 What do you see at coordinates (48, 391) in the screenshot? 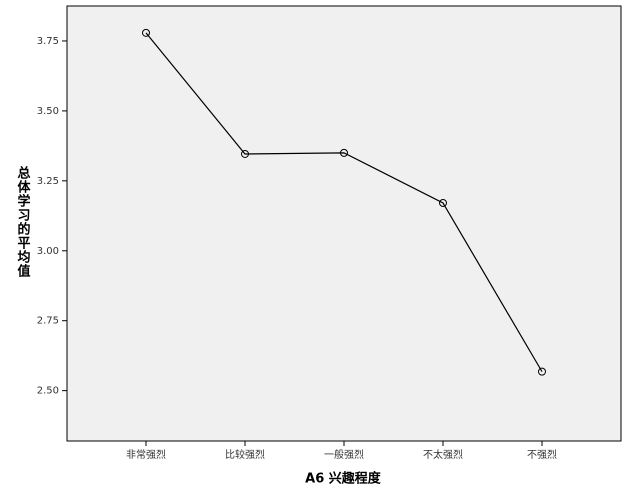
I see `y-tick-label: 2.50` at bounding box center [48, 391].